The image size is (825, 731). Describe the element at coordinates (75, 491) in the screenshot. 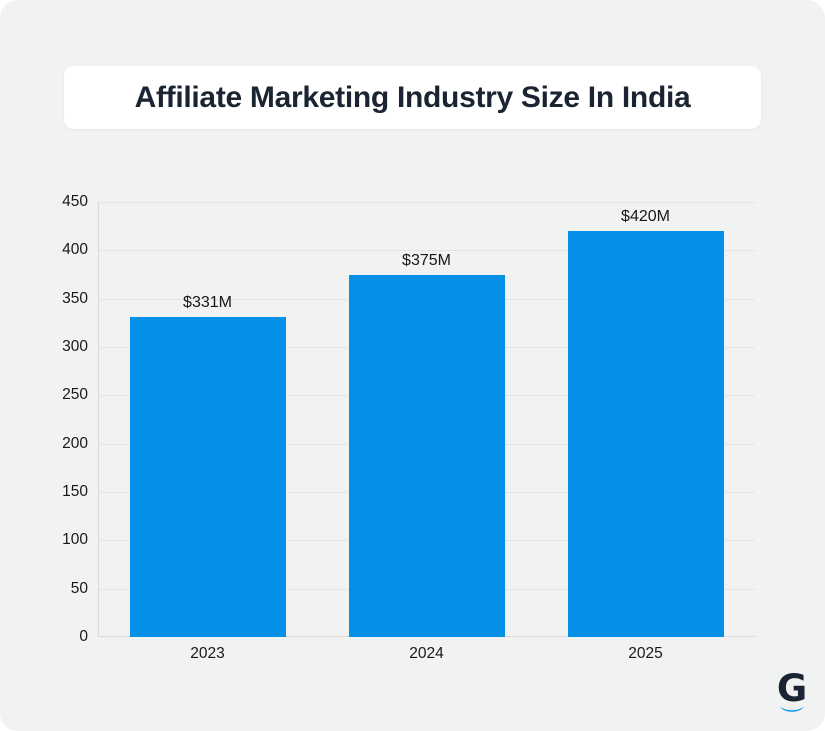

I see `y-tick-label: 150` at that location.